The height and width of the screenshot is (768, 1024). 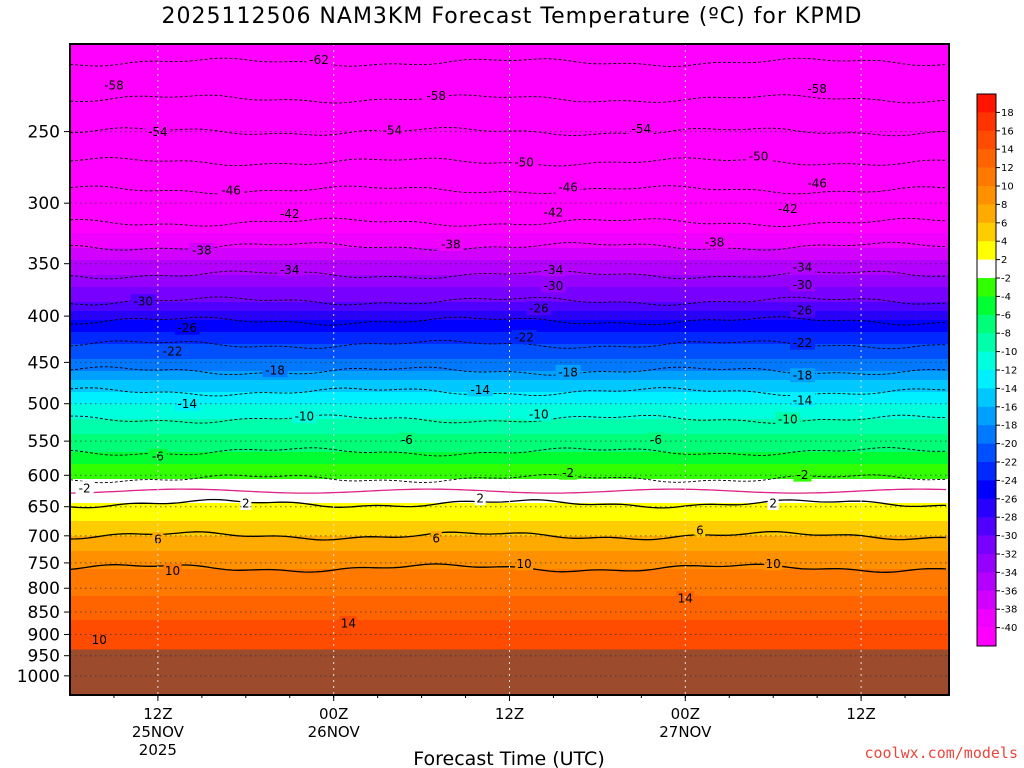 I want to click on contour-label: 6, so click(x=700, y=530).